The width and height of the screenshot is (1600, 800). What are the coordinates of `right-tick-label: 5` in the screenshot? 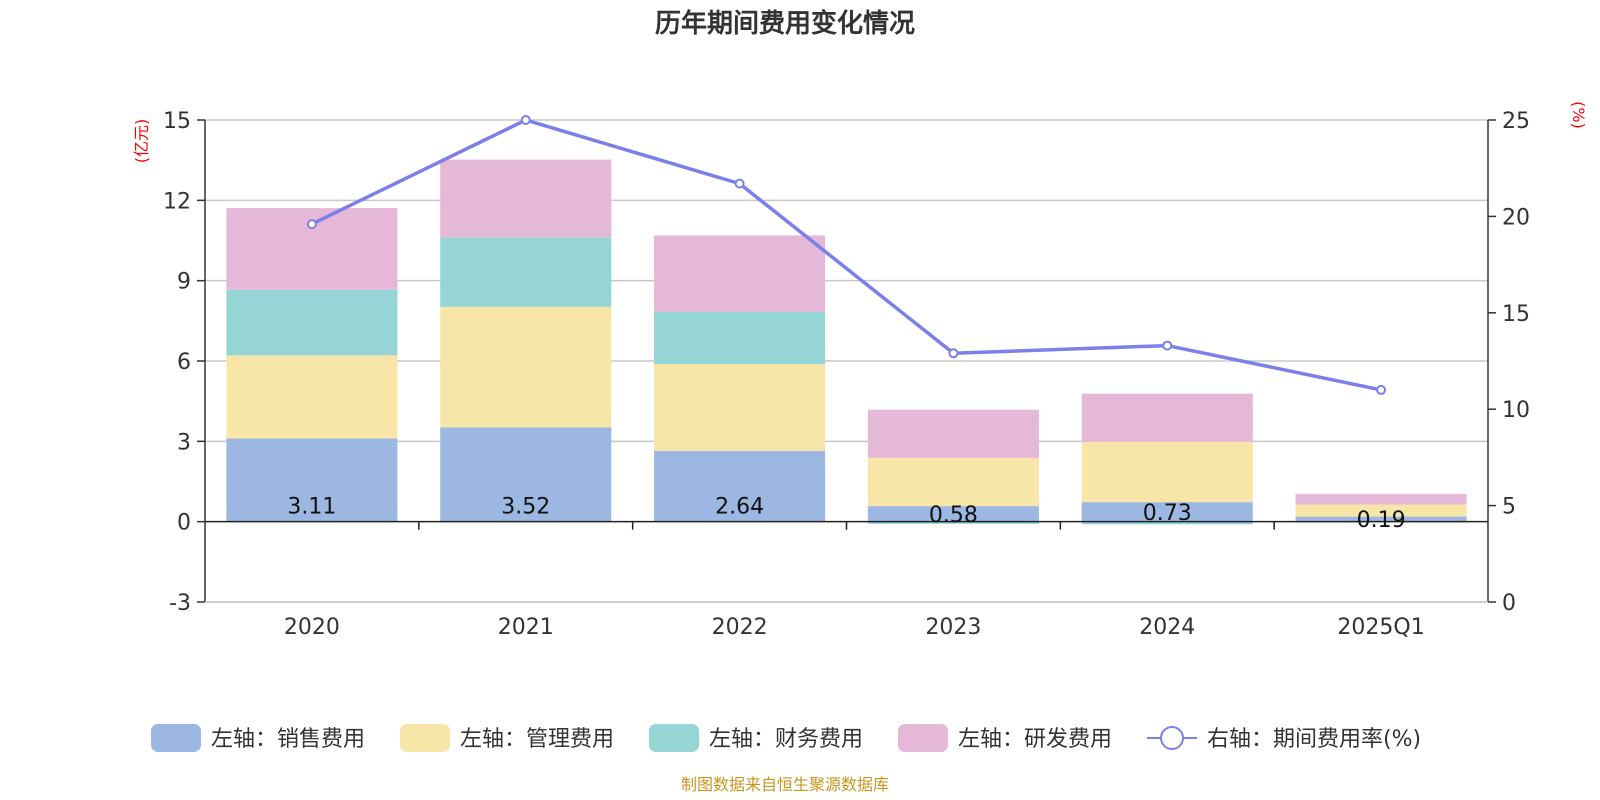 It's located at (1509, 507).